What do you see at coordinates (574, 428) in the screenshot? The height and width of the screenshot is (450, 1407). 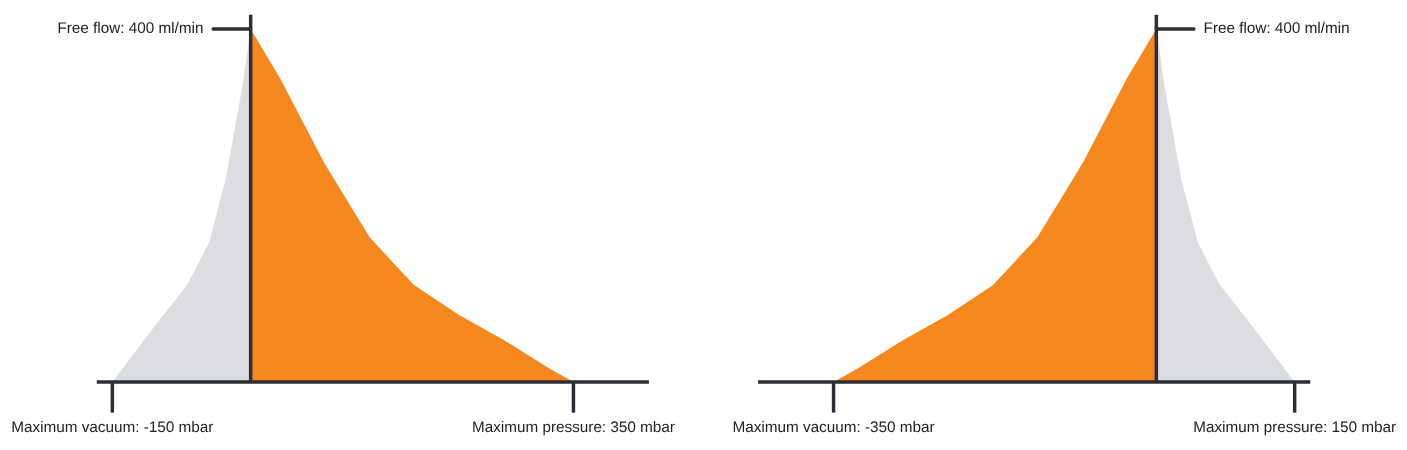 I see `x-tick-label: Maximum pressure: 350 mbar` at bounding box center [574, 428].